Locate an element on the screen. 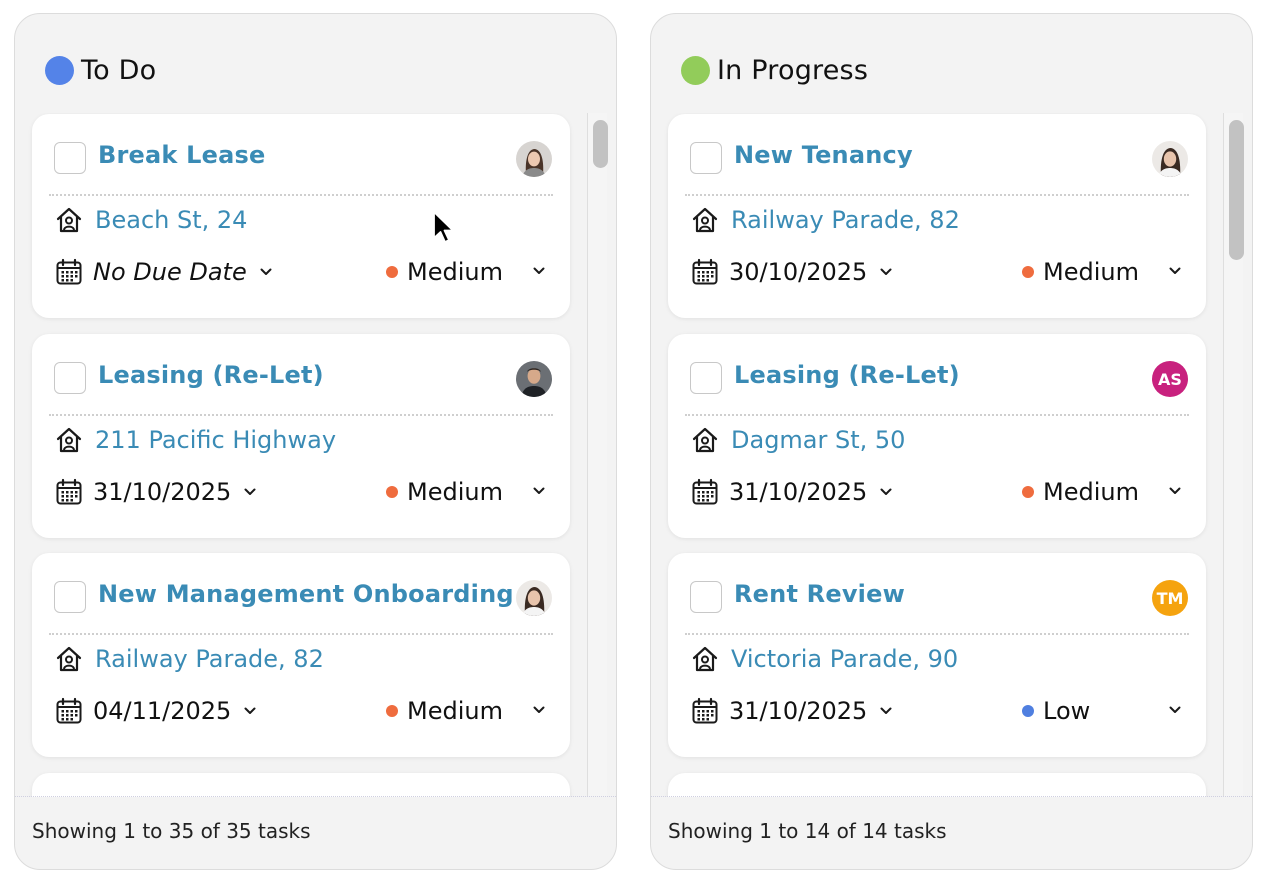 This screenshot has width=1266, height=880. priority-label: Low is located at coordinates (1067, 711).